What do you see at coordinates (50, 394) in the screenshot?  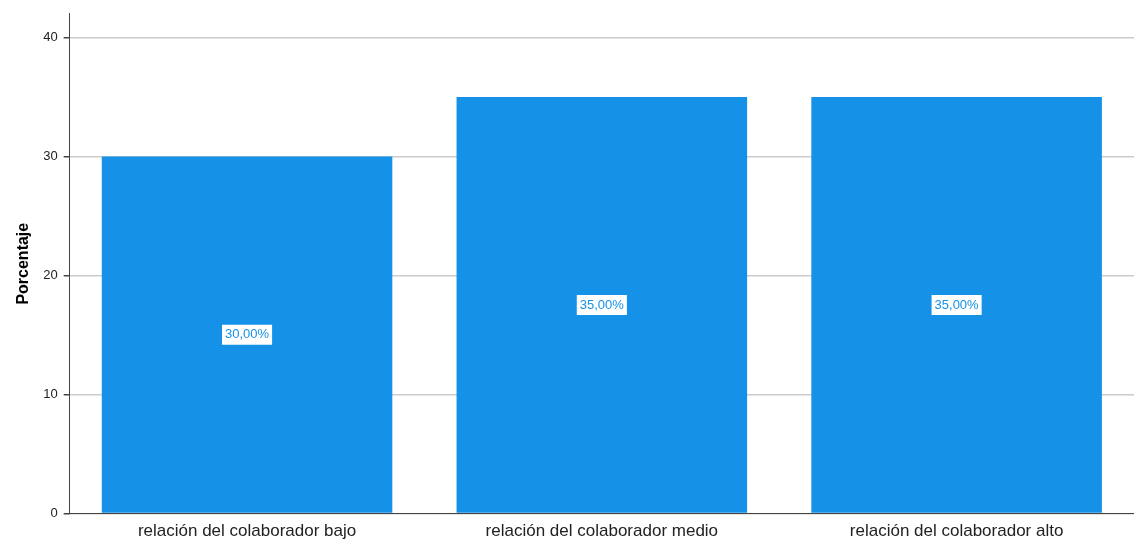 I see `y-tick-label: 10` at bounding box center [50, 394].